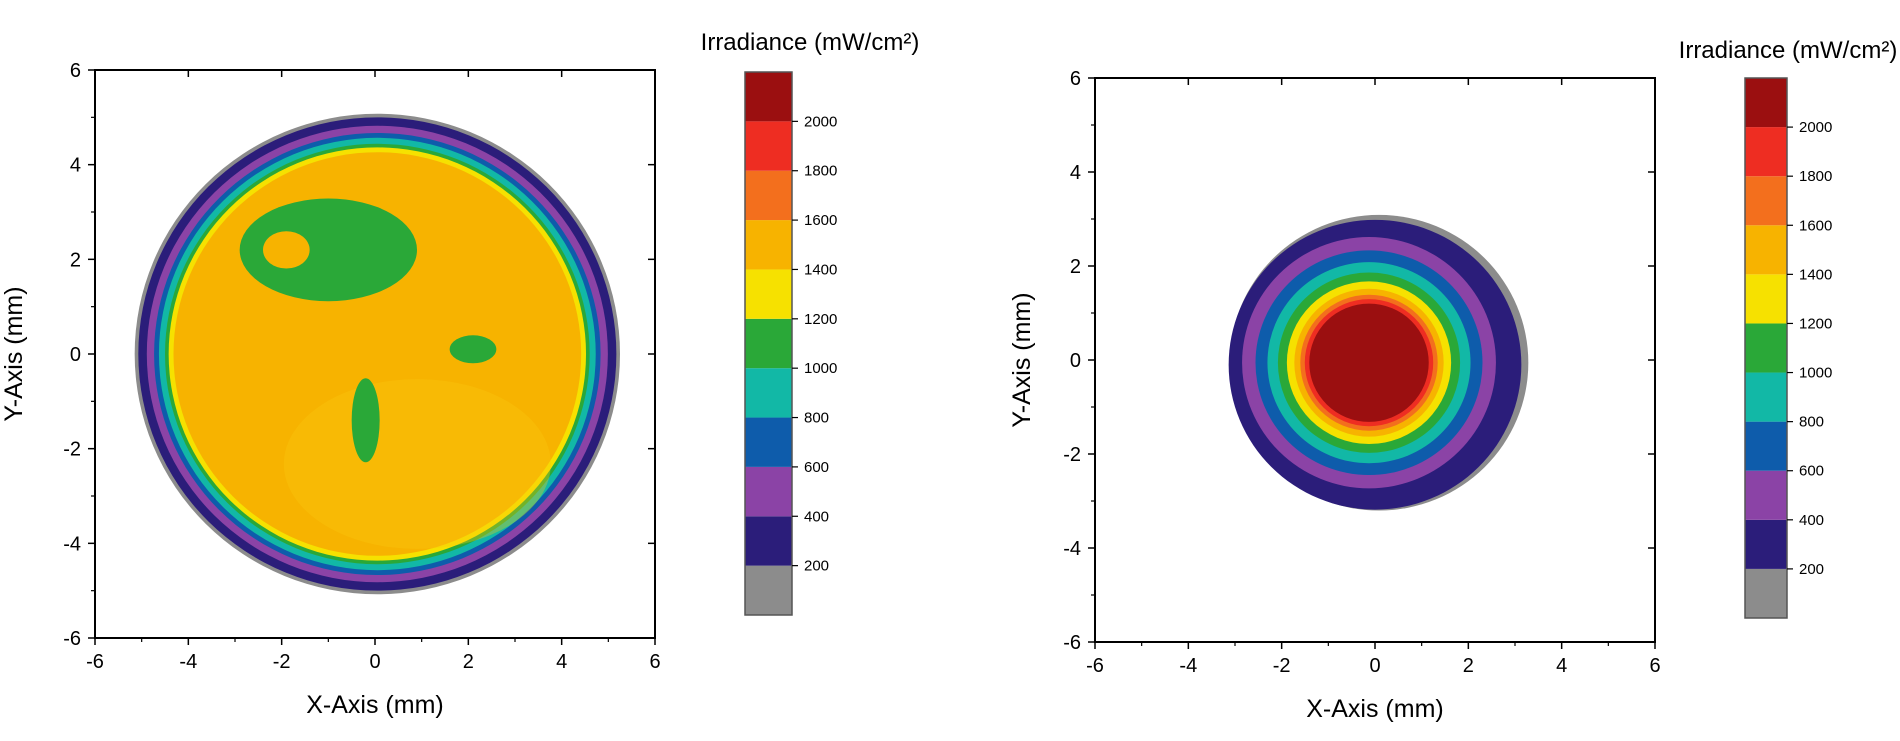 The height and width of the screenshot is (741, 1900). Describe the element at coordinates (1369, 362) in the screenshot. I see `irradiance-band-2000` at that location.